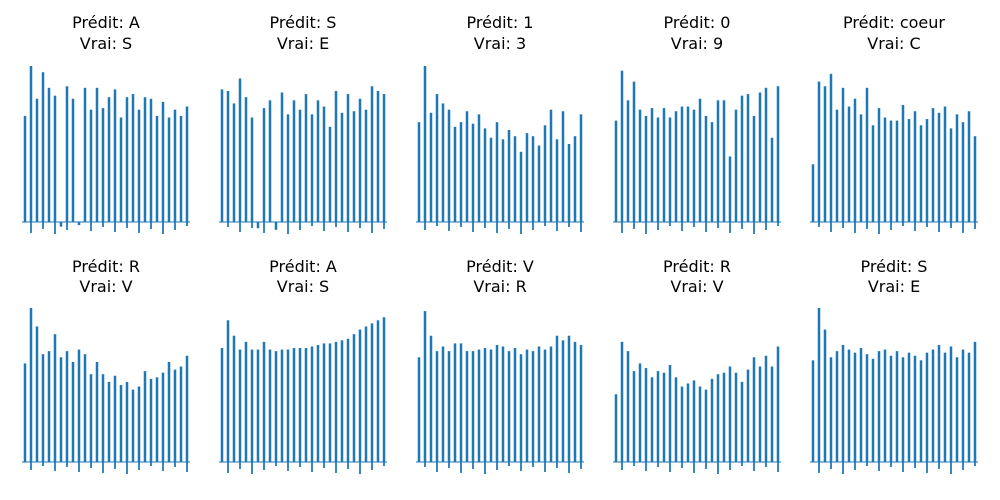 This screenshot has height=500, width=1000. I want to click on panel-title-predicted: Prédit: V, so click(500, 266).